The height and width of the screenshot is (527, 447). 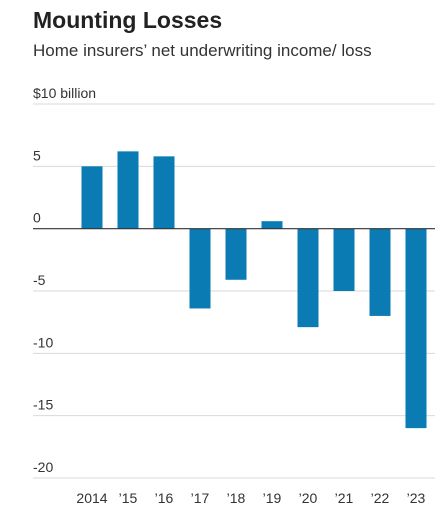 What do you see at coordinates (416, 498) in the screenshot?
I see `x-tick-label: ’23` at bounding box center [416, 498].